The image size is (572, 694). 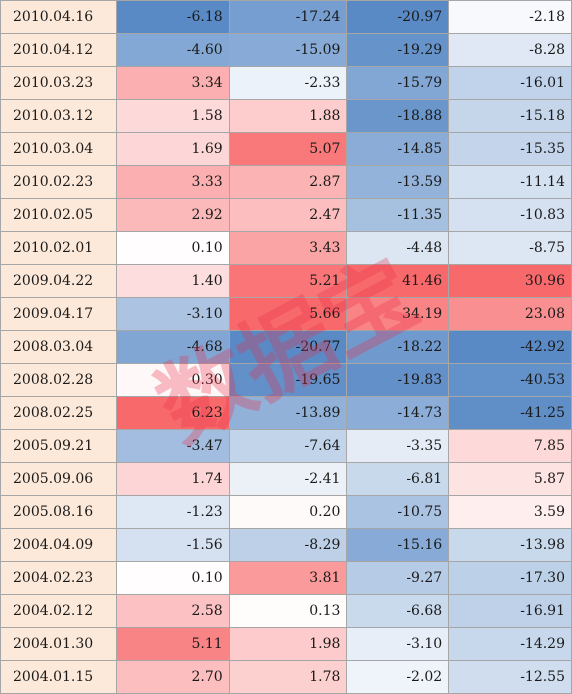 What do you see at coordinates (58, 380) in the screenshot?
I see `date-cell: 2008.02.28` at bounding box center [58, 380].